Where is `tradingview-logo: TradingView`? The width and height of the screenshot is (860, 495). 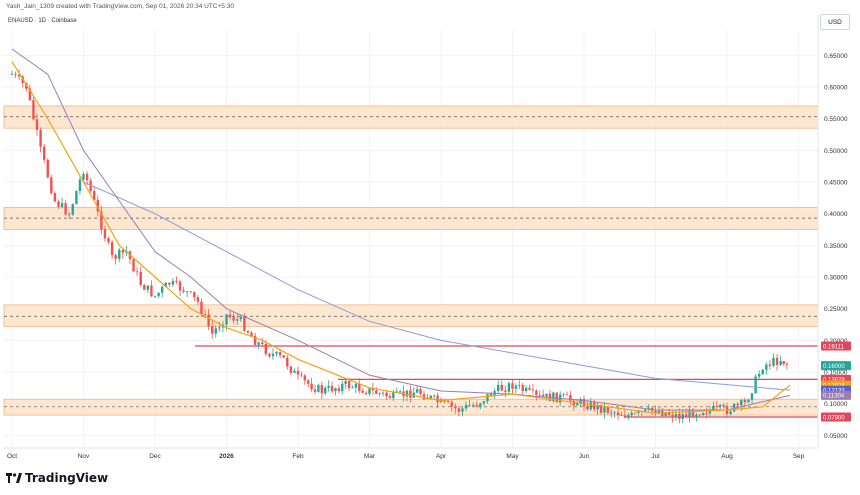 tradingview-logo: TradingView is located at coordinates (57, 478).